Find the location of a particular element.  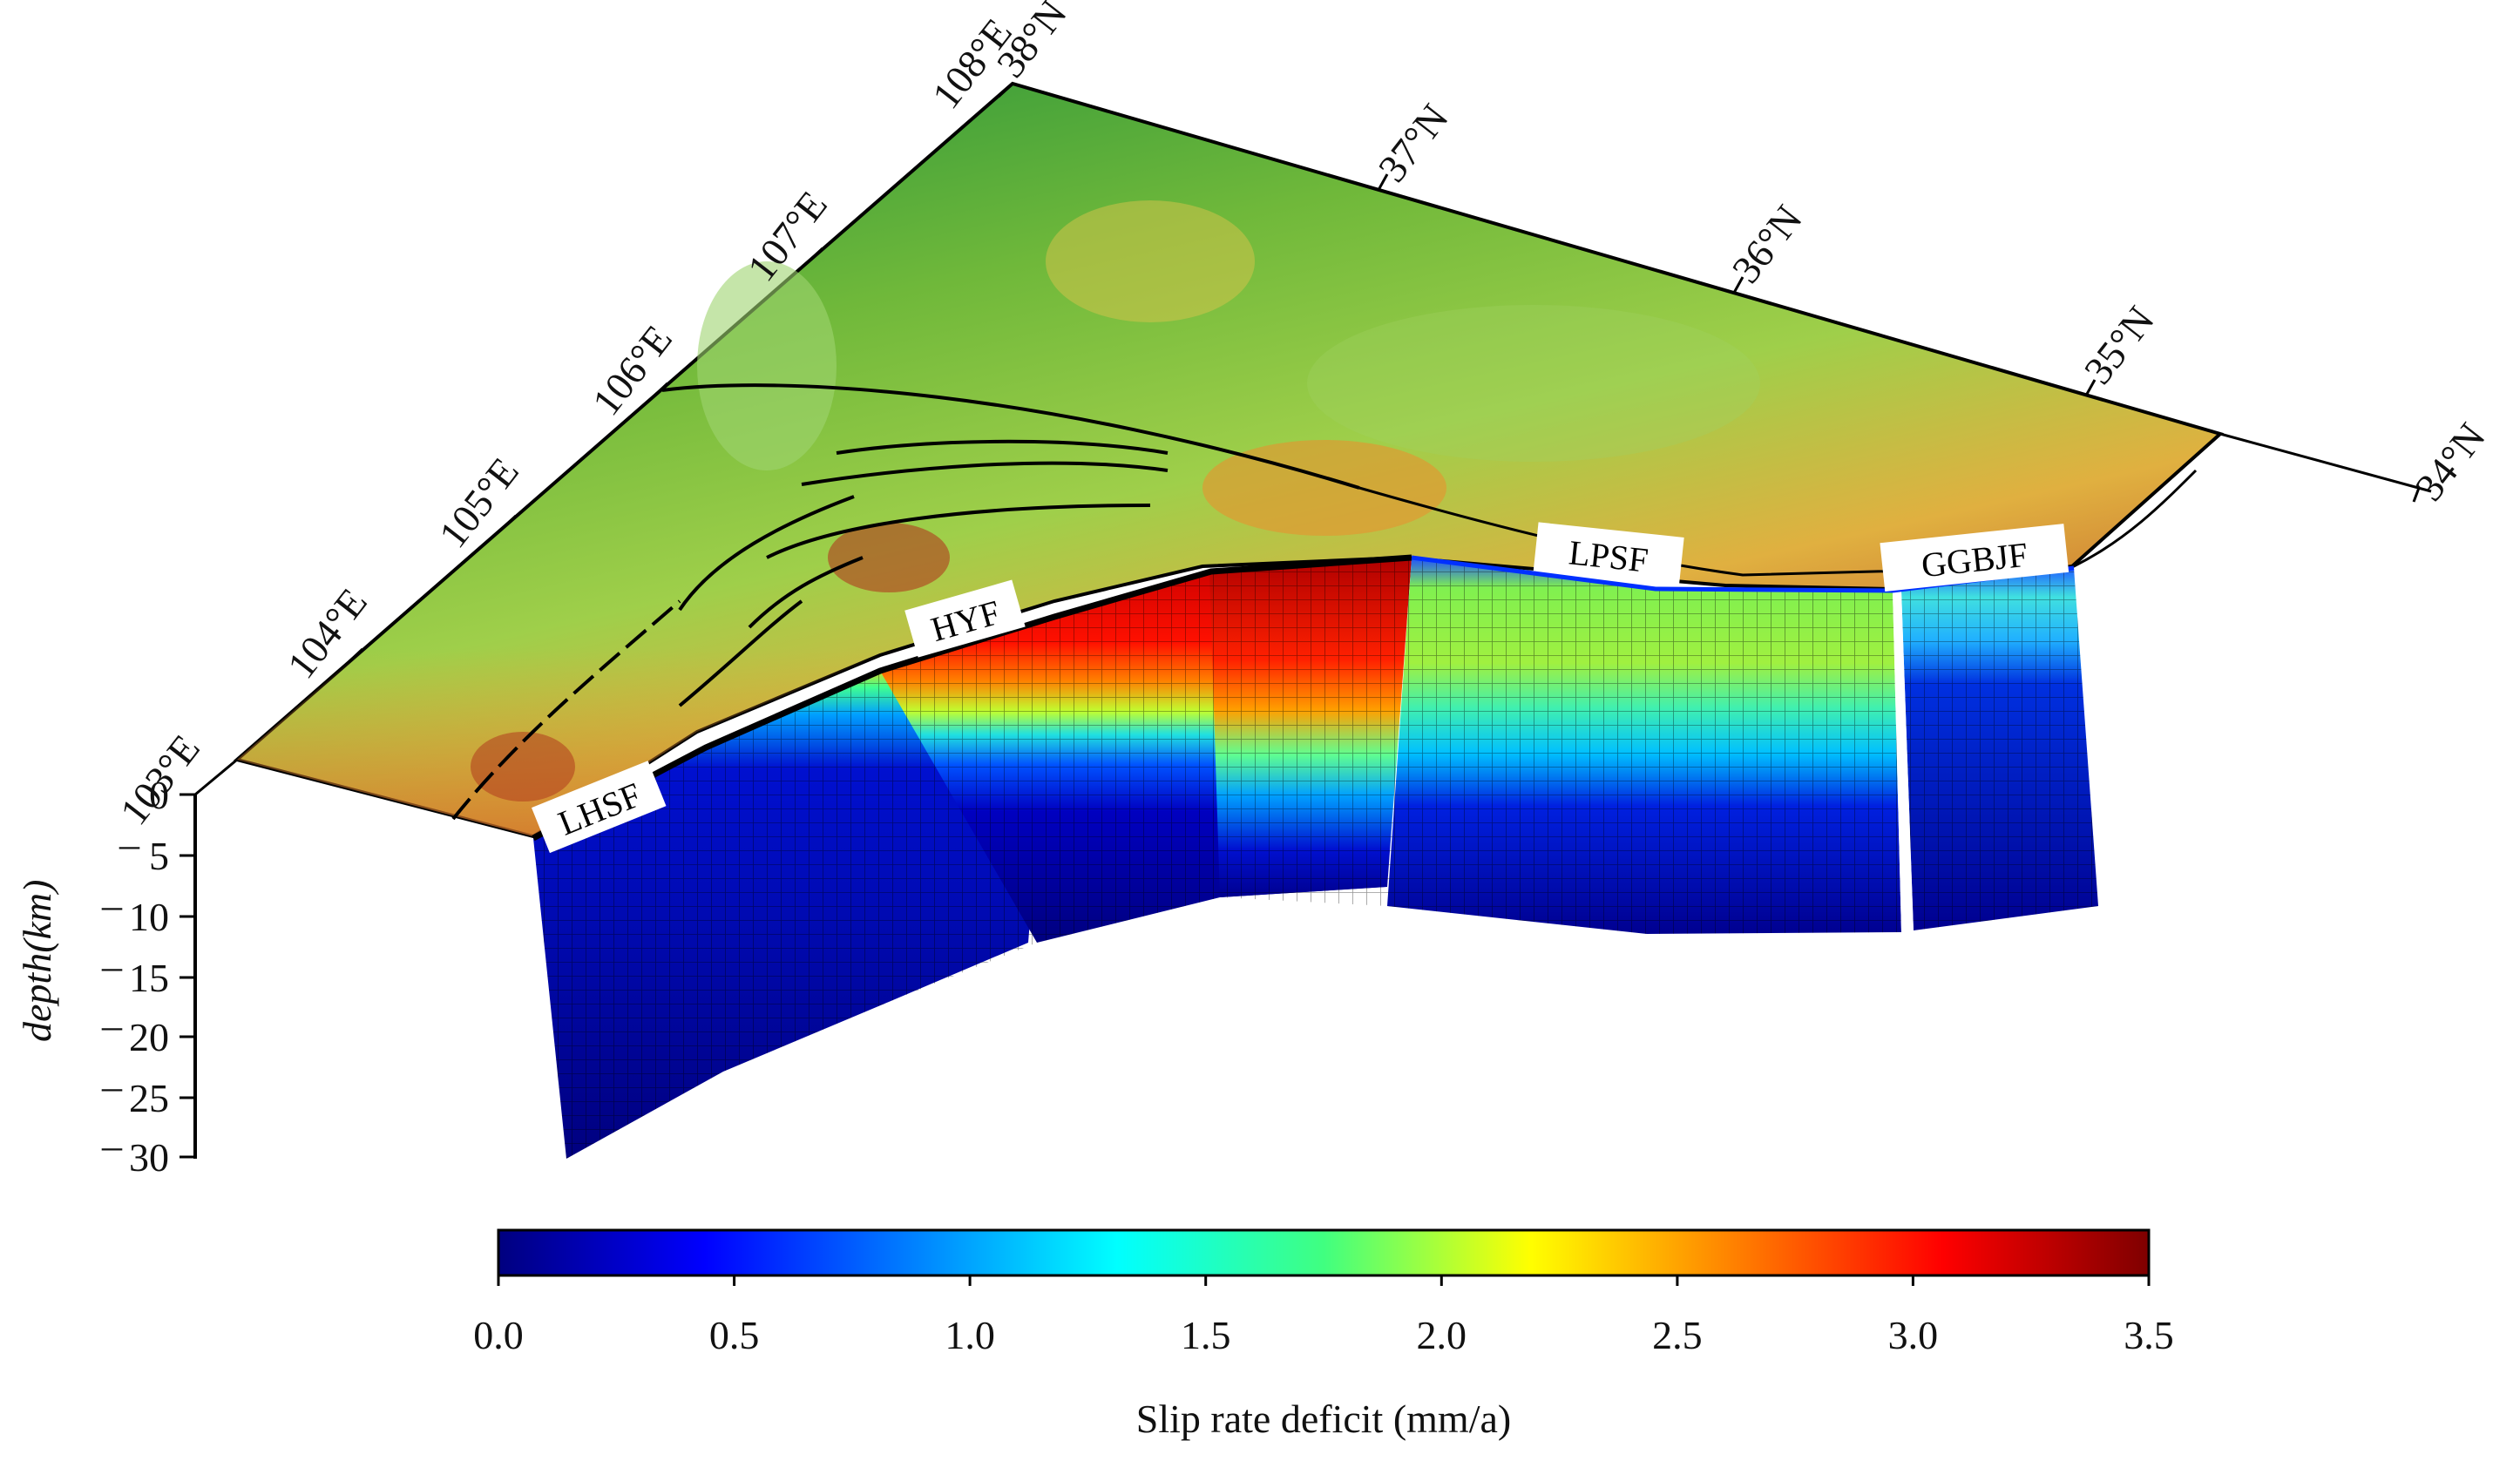

colorbar-tick-label: 0.5 is located at coordinates (734, 1335).